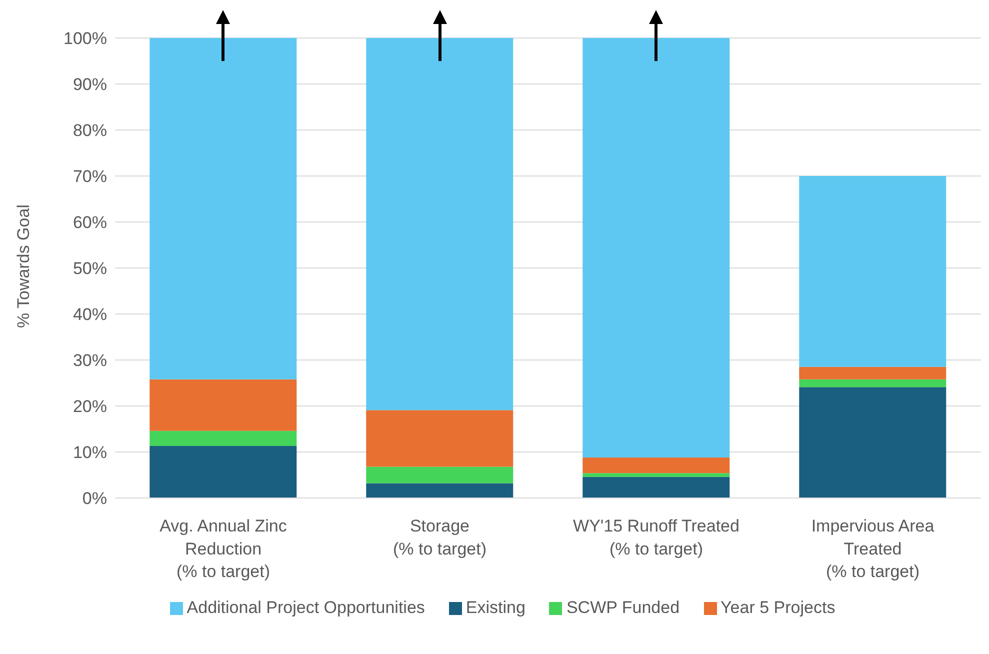 Image resolution: width=989 pixels, height=654 pixels. What do you see at coordinates (873, 549) in the screenshot?
I see `x-tick-label: Impervious Area Treated (% to target)` at bounding box center [873, 549].